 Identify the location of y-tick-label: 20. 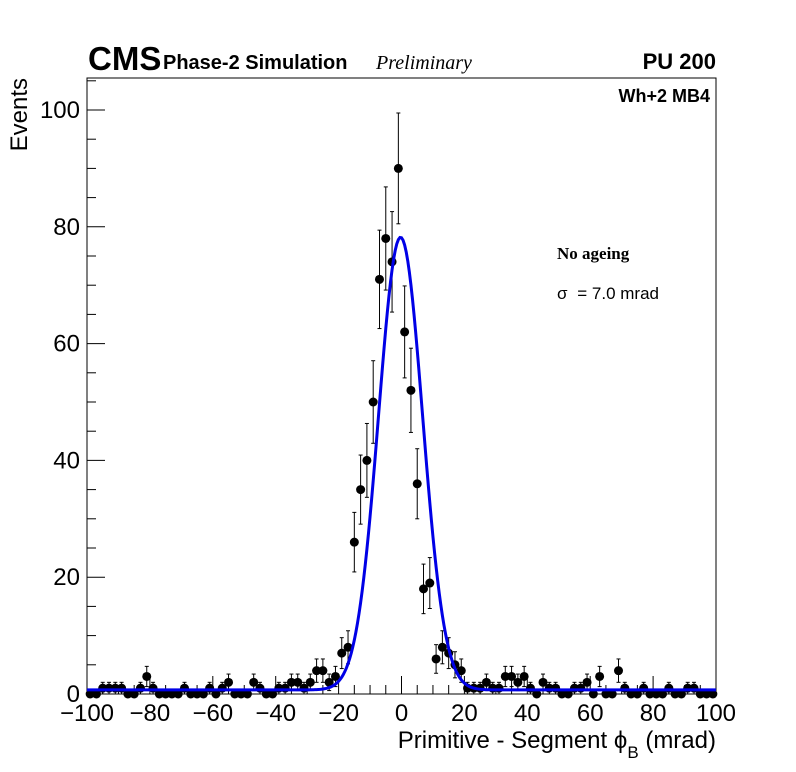
(66, 577).